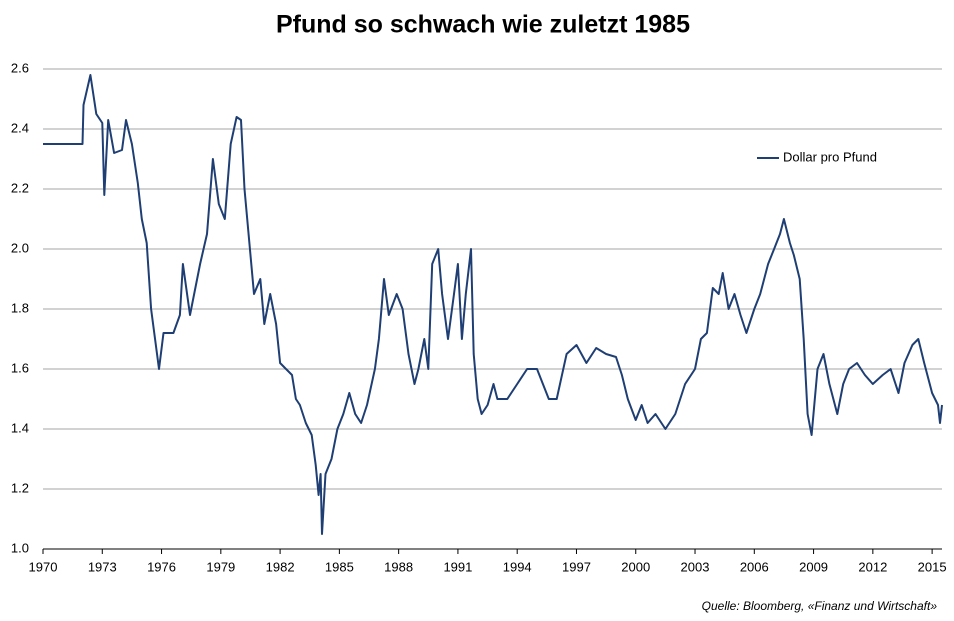 This screenshot has height=621, width=954. What do you see at coordinates (695, 566) in the screenshot?
I see `x-tick-label: 2003` at bounding box center [695, 566].